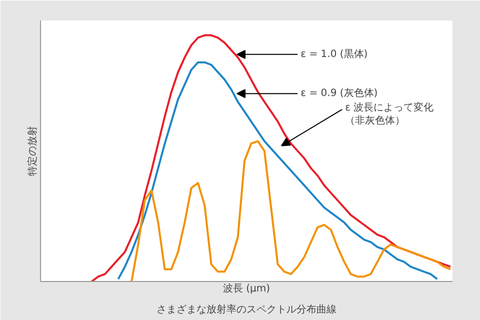  What do you see at coordinates (334, 54) in the screenshot?
I see `annotation: ε = 1.0 (黒体)` at bounding box center [334, 54].